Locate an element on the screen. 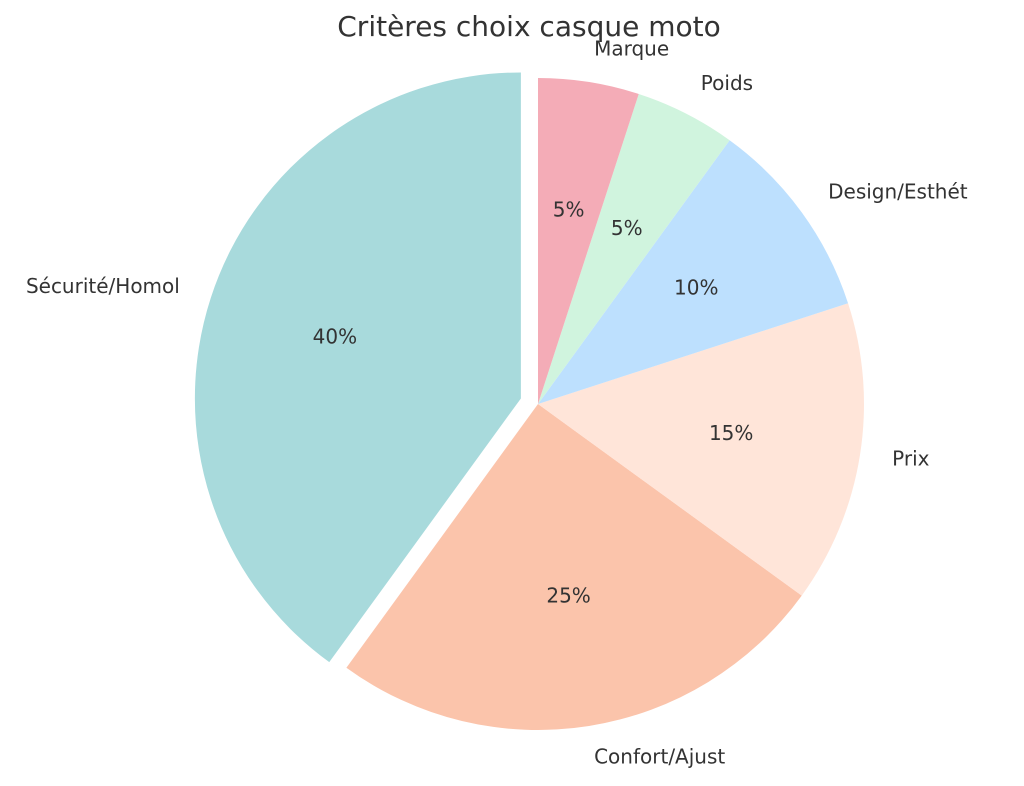 Image resolution: width=1024 pixels, height=786 pixels. slice-label-design-esthet: Design/Esthét is located at coordinates (898, 192).